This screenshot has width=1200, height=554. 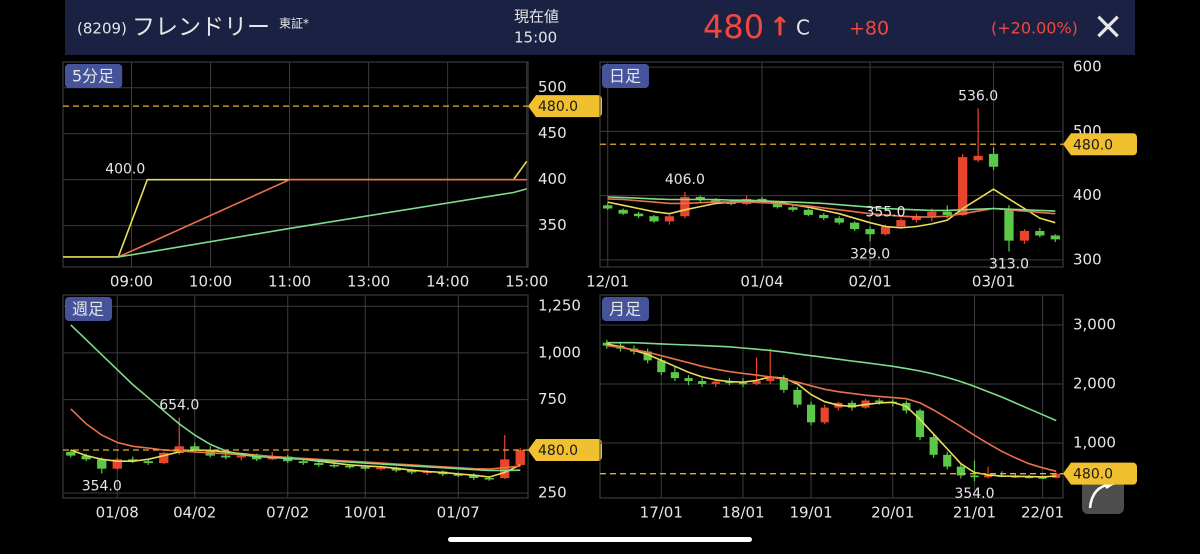 I want to click on close-button: ×, so click(x=1108, y=26).